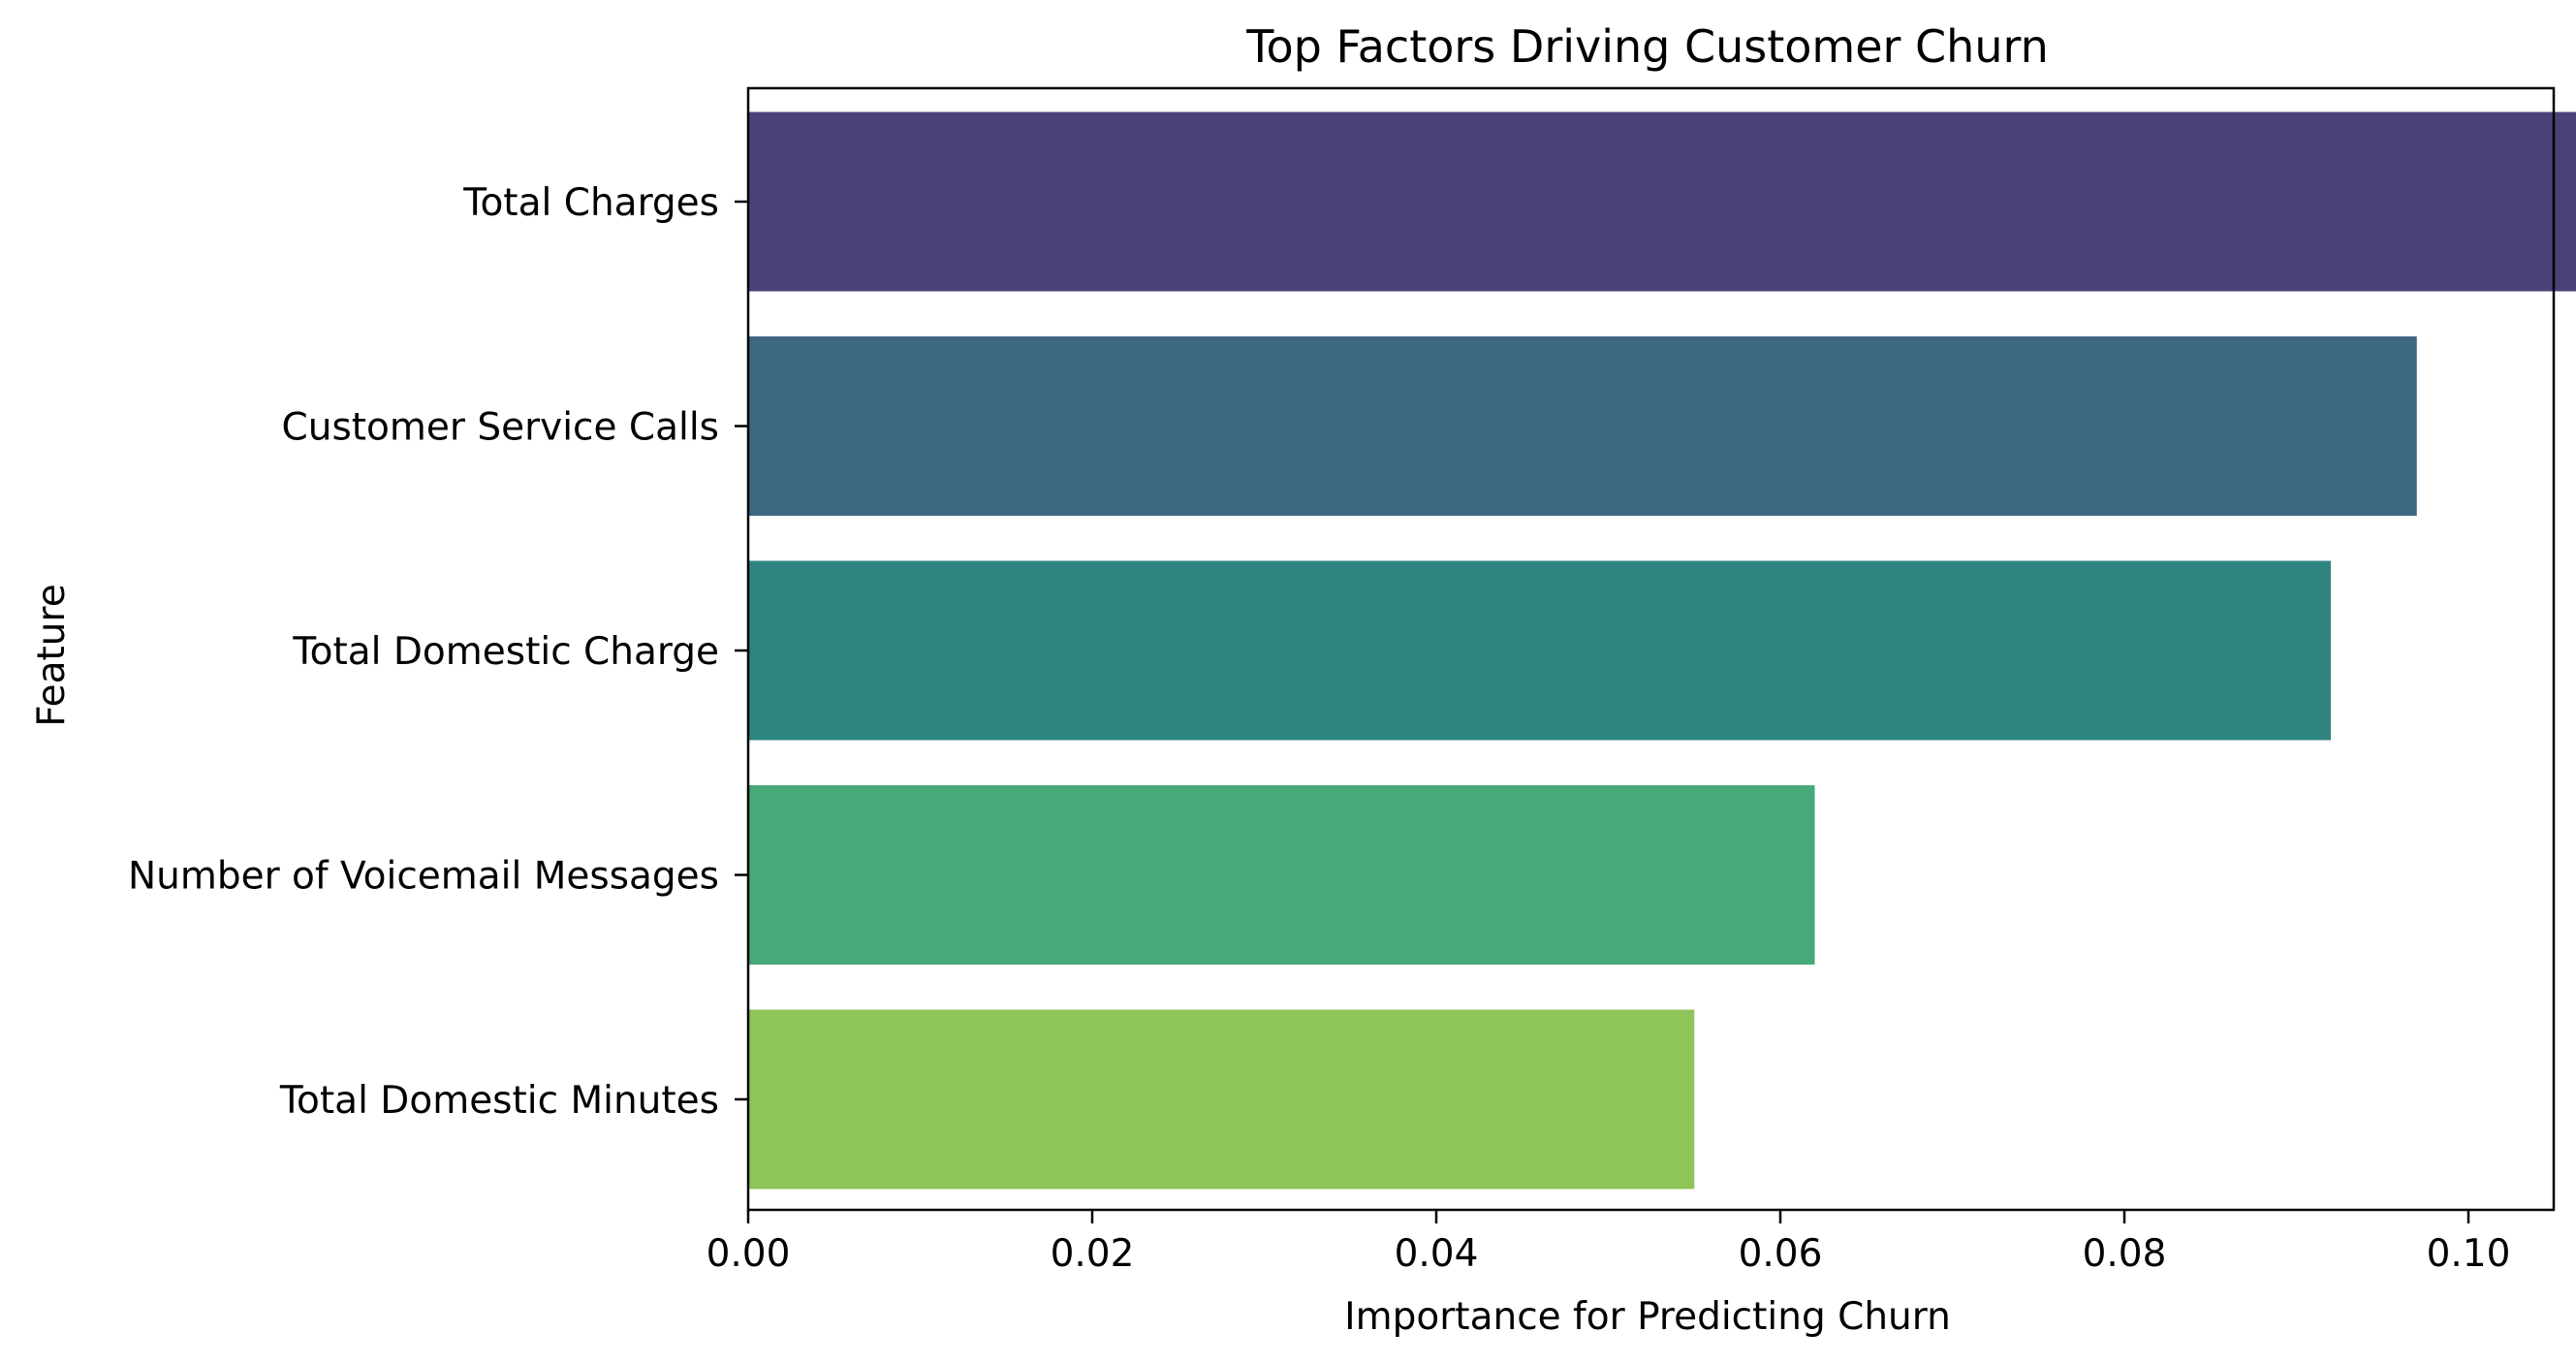 The width and height of the screenshot is (2576, 1364). I want to click on bar-total-domestic-charge, so click(1539, 650).